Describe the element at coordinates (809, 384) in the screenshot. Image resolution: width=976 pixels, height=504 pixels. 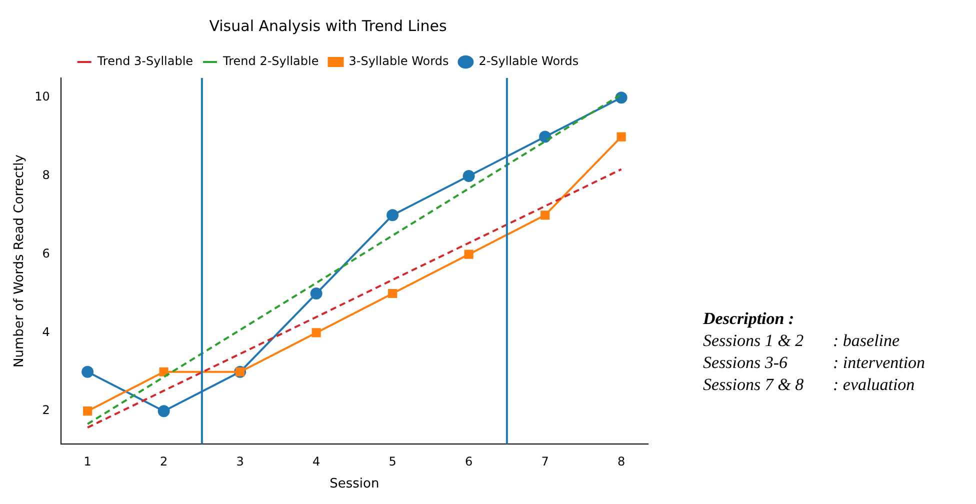
I see `text: Sessions 7 & 8 : evaluation` at that location.